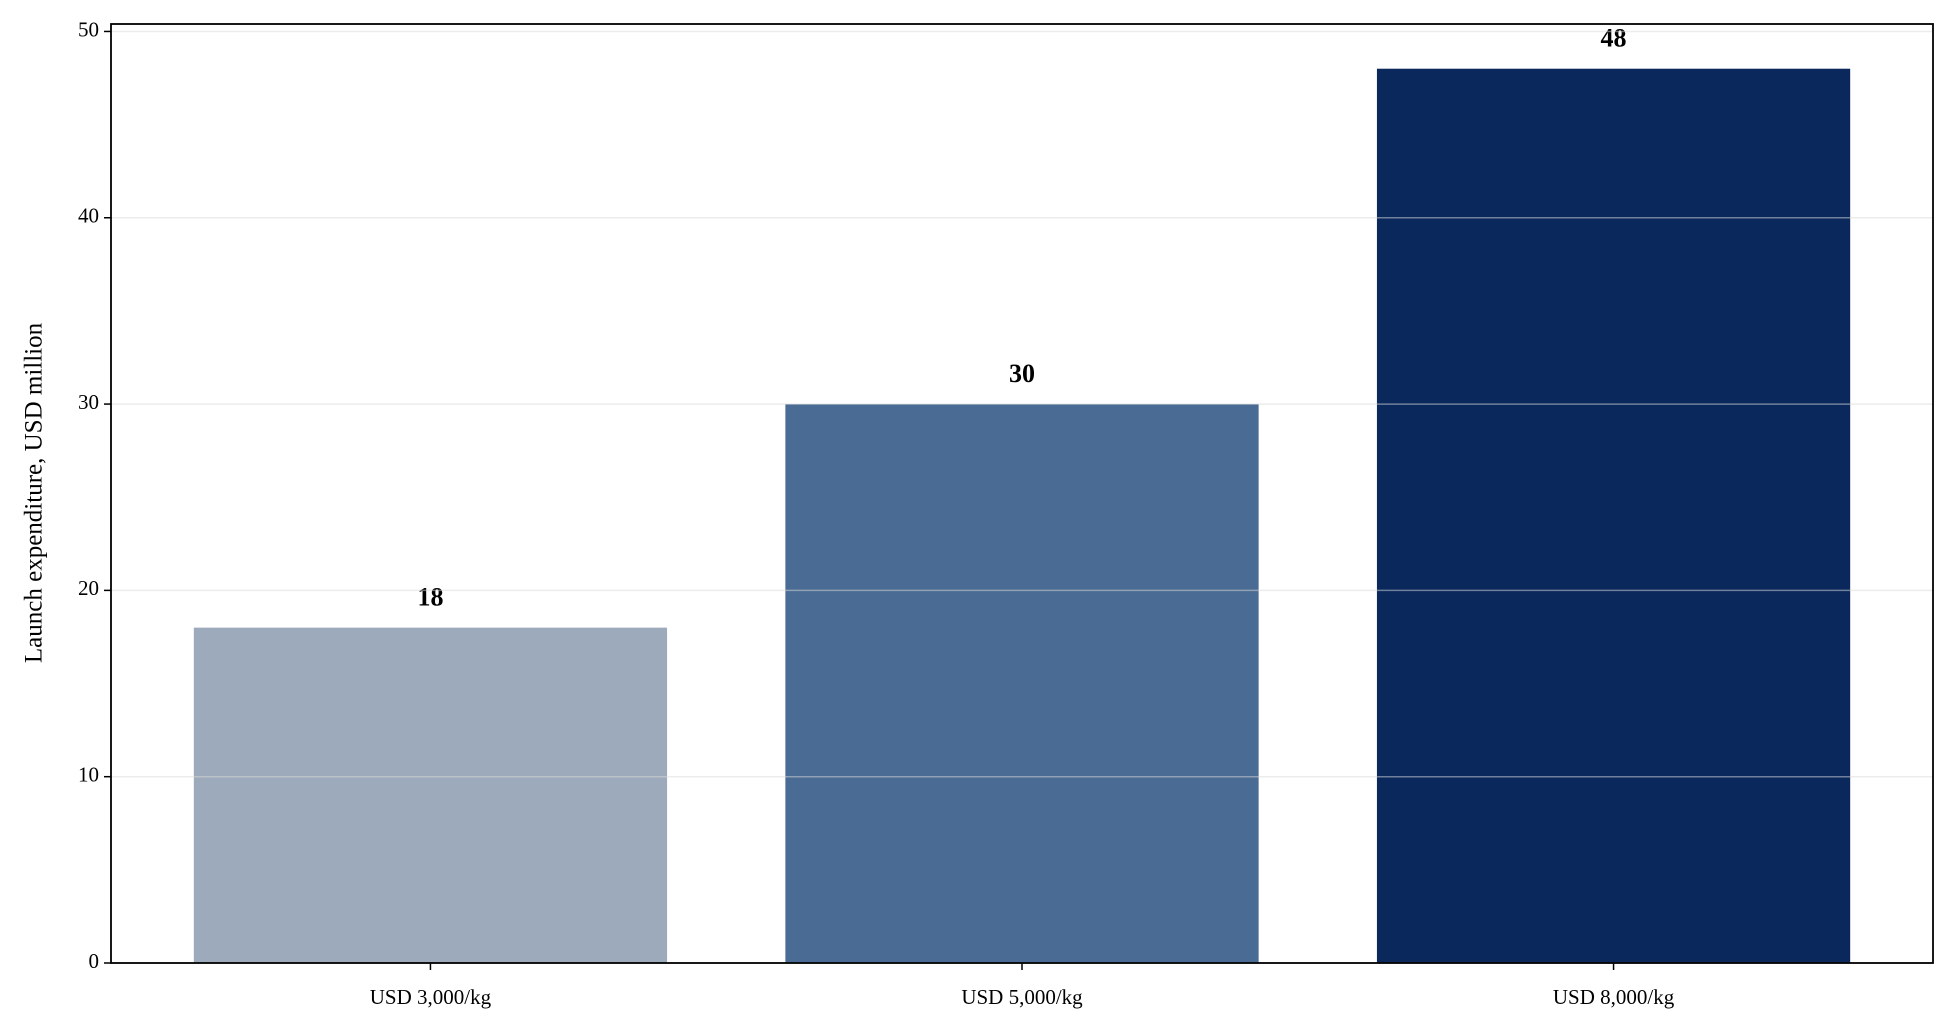 The height and width of the screenshot is (1032, 1955). Describe the element at coordinates (1022, 373) in the screenshot. I see `value-label: 30` at that location.